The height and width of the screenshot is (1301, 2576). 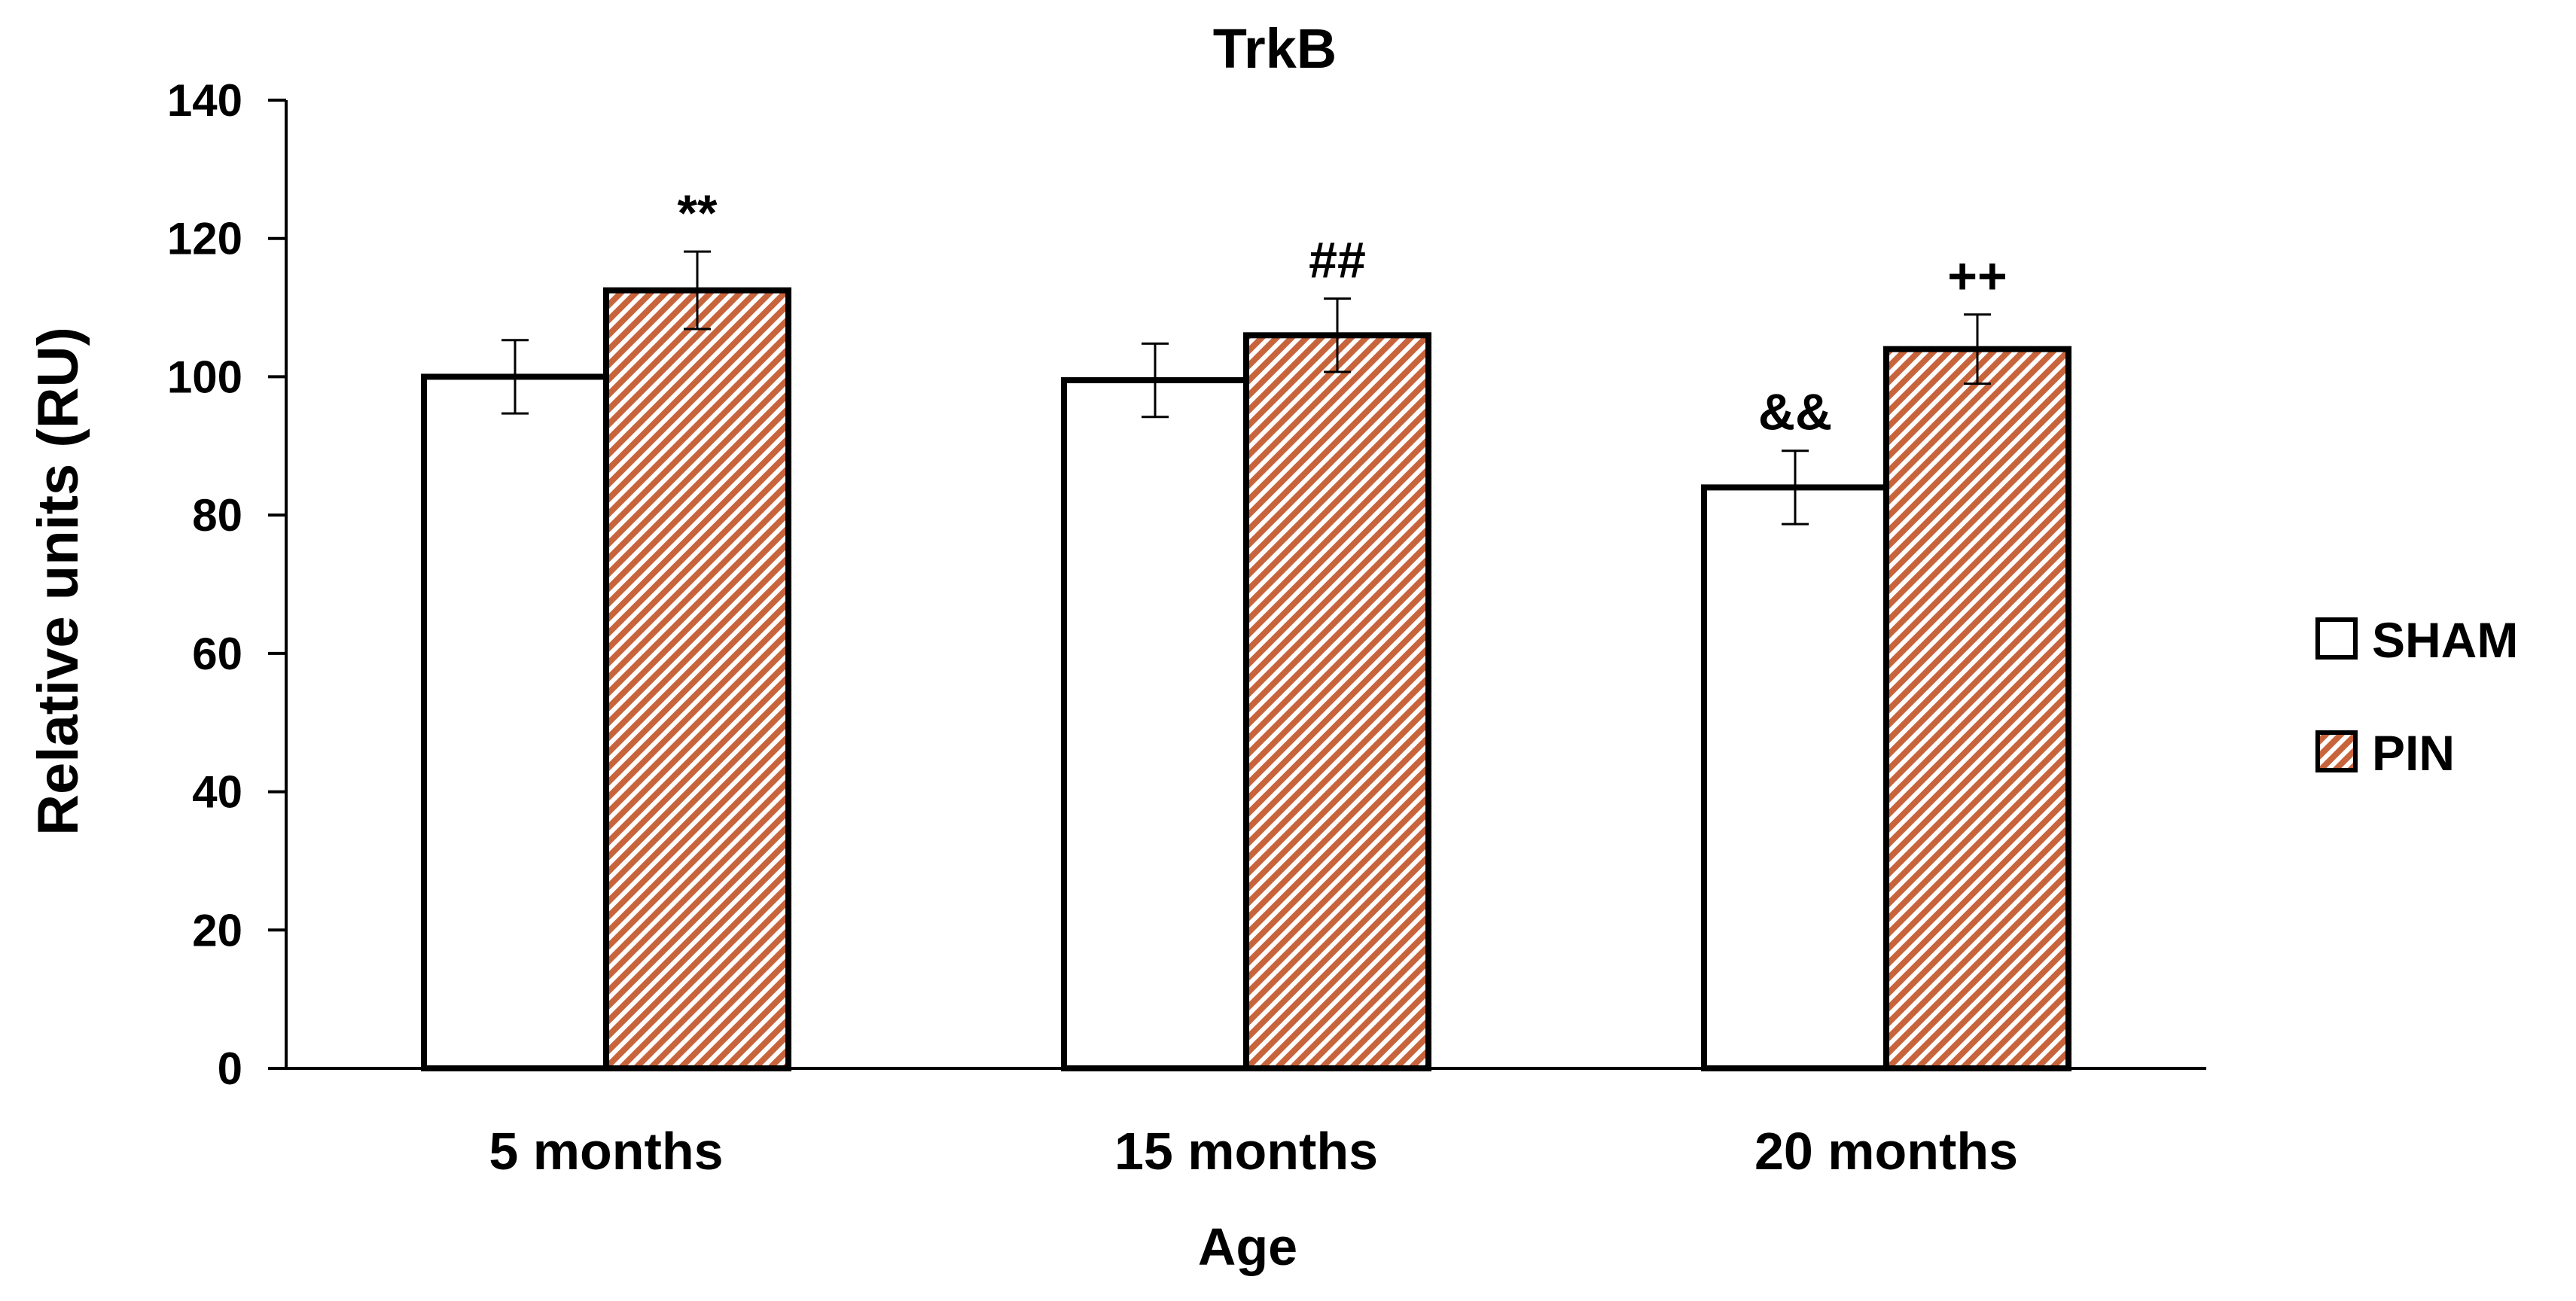 What do you see at coordinates (606, 1151) in the screenshot?
I see `x-tick-label: 5 months` at bounding box center [606, 1151].